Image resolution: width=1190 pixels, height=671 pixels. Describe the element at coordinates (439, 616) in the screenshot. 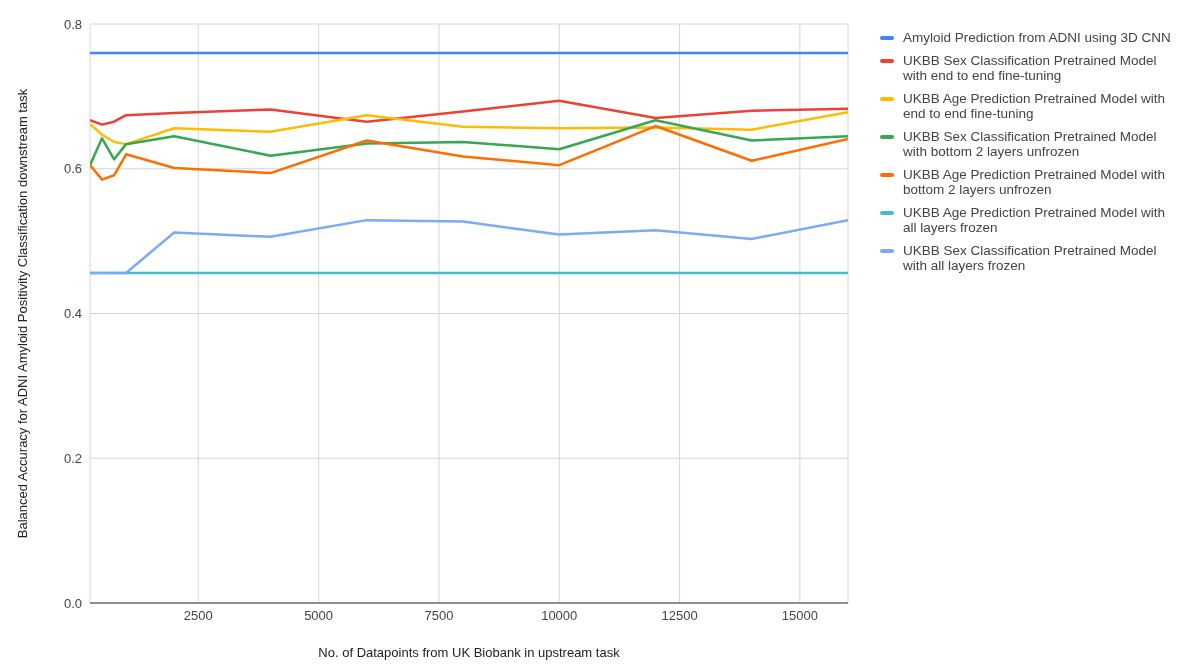

I see `x-tick-label: 7500` at that location.